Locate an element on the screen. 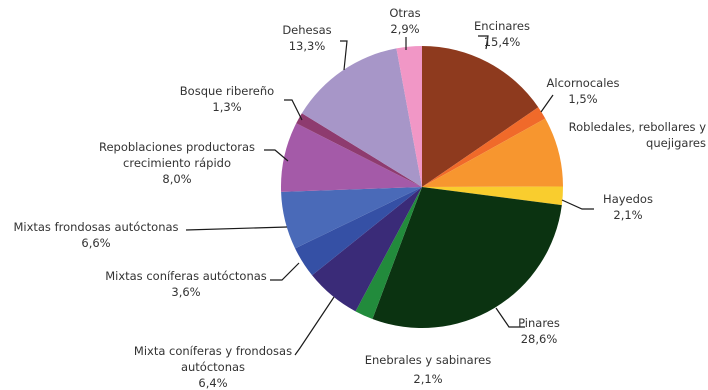  value-label-bosque-ribereno: 1,3% is located at coordinates (226, 107).